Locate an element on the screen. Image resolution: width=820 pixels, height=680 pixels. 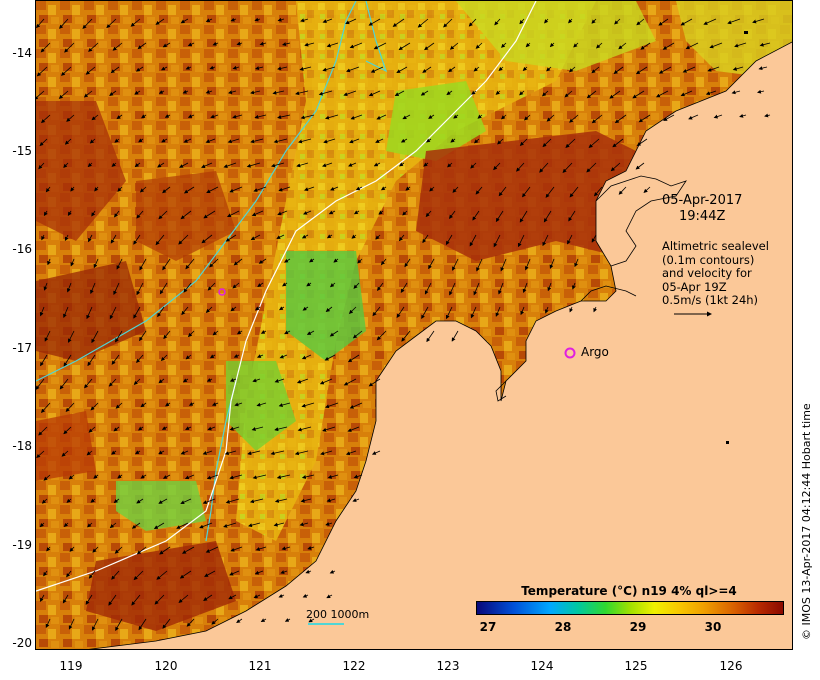
lon-tick: 122 is located at coordinates (354, 666).